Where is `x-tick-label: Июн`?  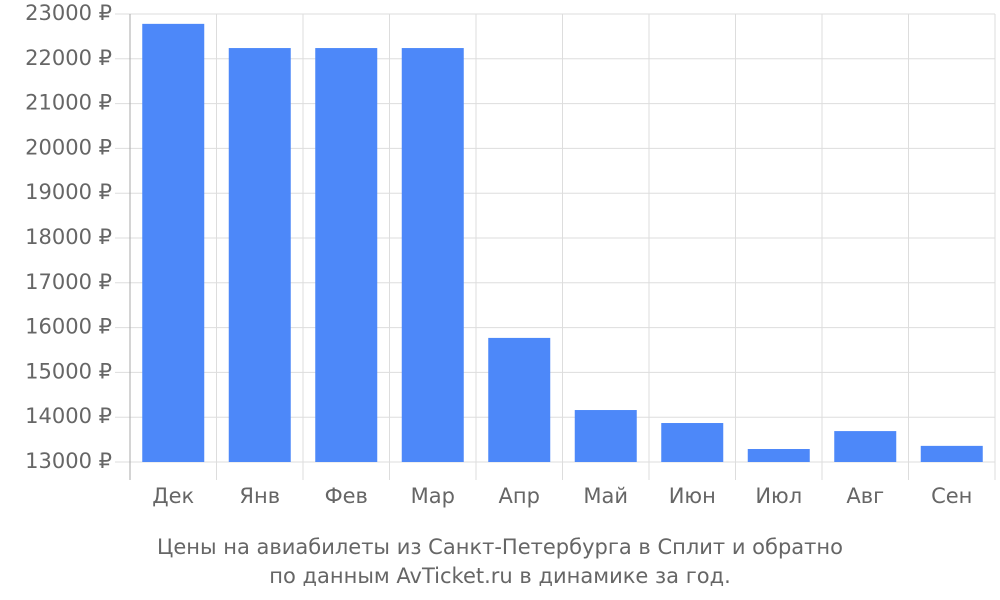
x-tick-label: Июн is located at coordinates (692, 496).